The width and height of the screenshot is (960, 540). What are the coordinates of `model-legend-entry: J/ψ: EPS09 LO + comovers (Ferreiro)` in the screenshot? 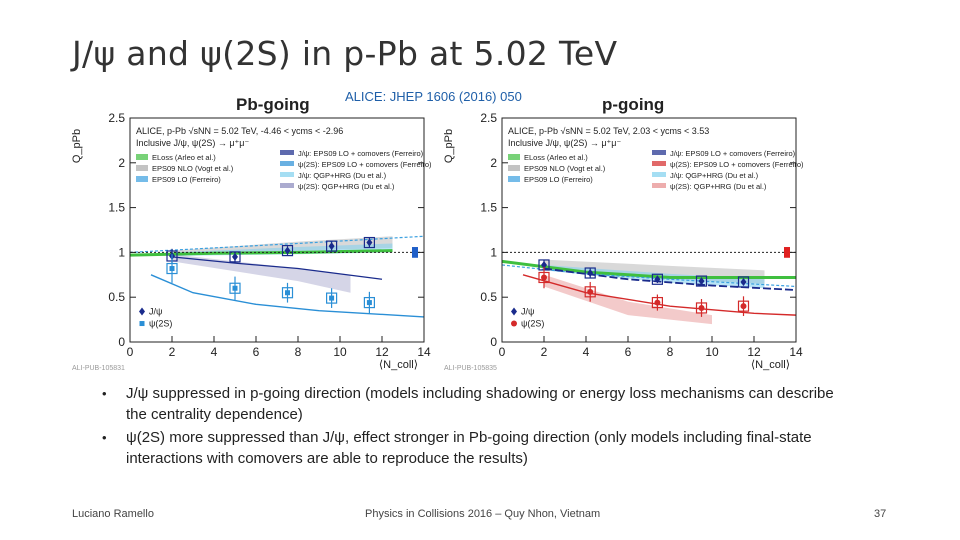 It's located at (733, 153).